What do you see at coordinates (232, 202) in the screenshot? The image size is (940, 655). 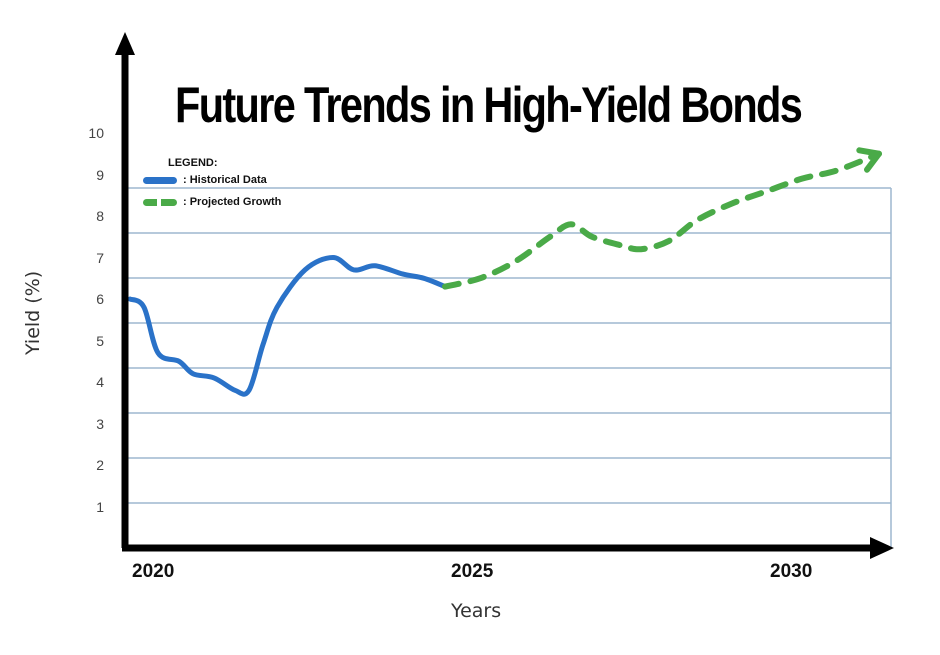 I see `legend-label-projected: : Projected Growth` at bounding box center [232, 202].